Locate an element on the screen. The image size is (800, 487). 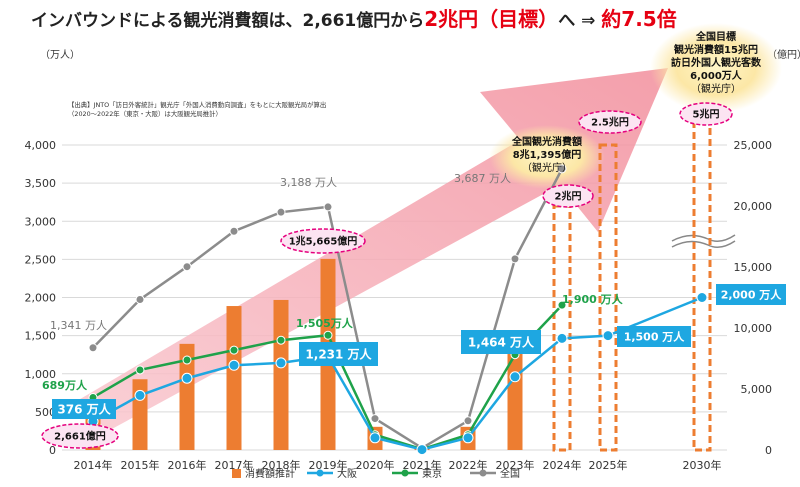
label-tokyo-2014: 689万人 is located at coordinates (65, 385).